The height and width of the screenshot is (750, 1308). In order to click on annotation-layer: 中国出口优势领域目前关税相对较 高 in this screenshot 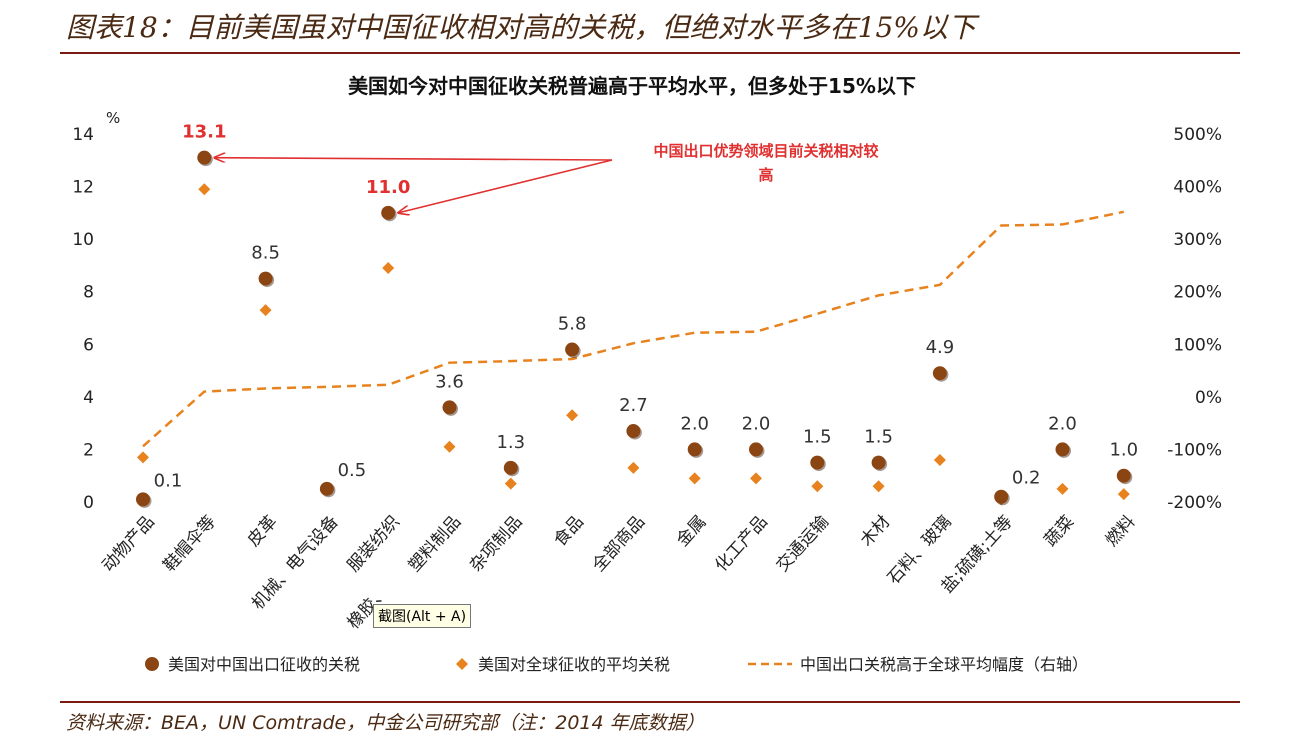, I will do `click(546, 177)`.